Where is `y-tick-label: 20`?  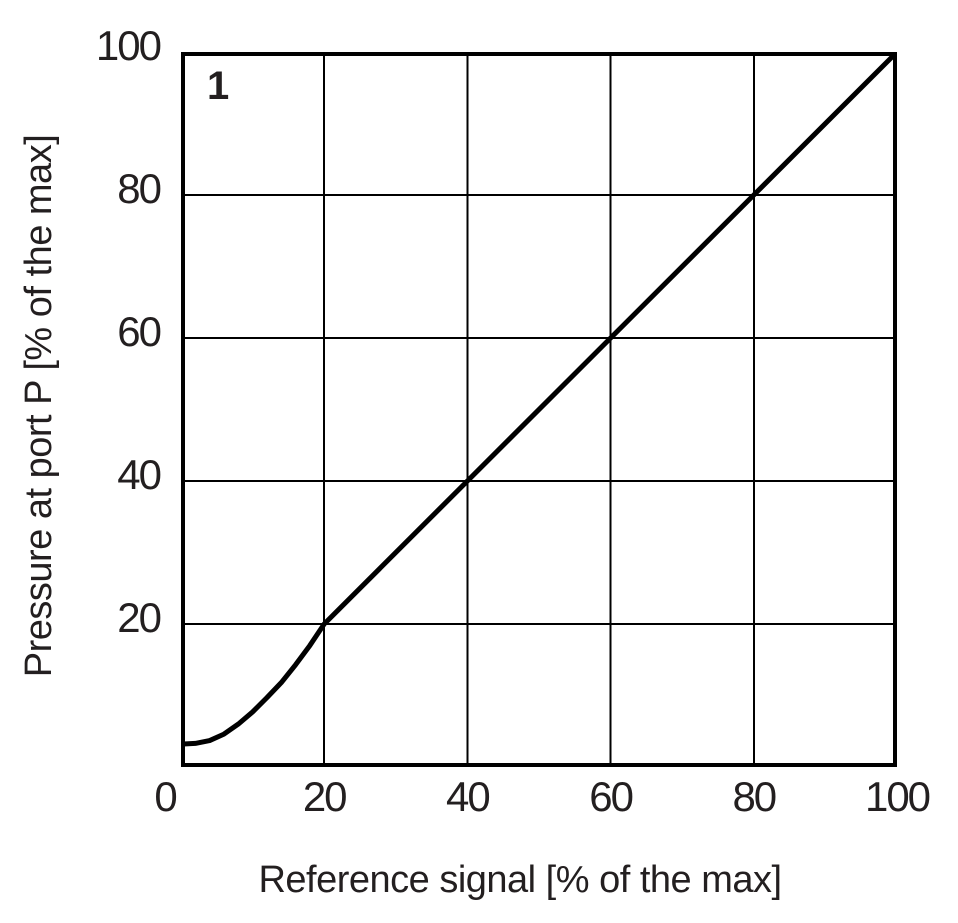
y-tick-label: 20 is located at coordinates (139, 617).